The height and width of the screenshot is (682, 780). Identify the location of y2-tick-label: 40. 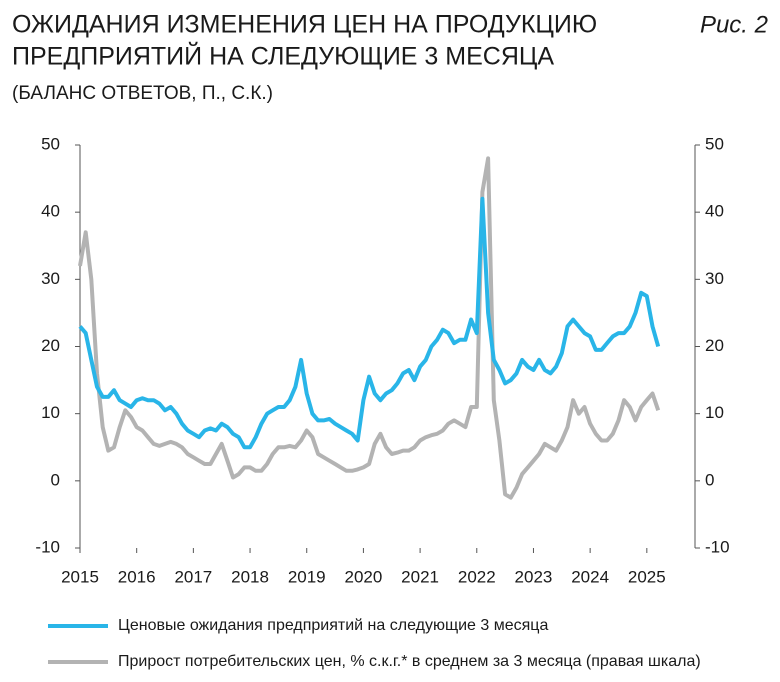
(714, 211).